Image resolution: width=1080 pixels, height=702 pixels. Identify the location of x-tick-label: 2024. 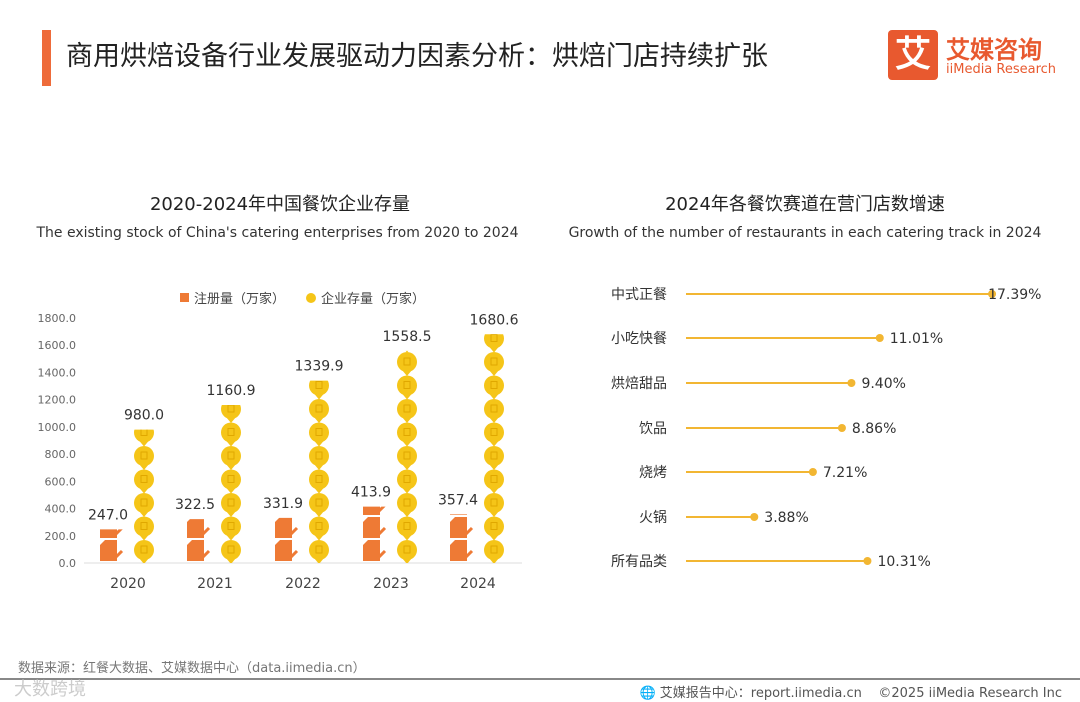
(478, 584).